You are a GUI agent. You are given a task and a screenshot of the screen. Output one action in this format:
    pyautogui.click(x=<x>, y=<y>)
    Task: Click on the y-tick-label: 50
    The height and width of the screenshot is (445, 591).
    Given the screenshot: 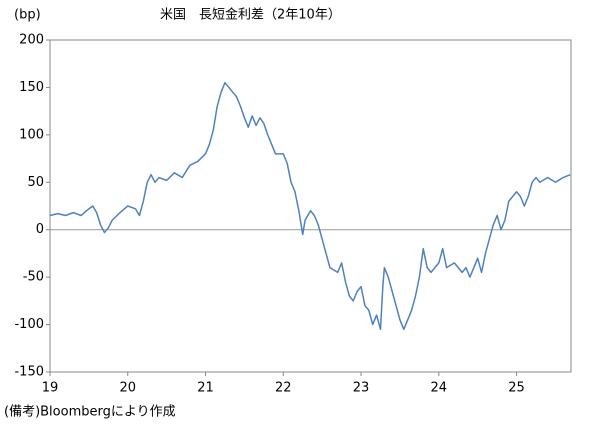 What is the action you would take?
    pyautogui.click(x=35, y=182)
    